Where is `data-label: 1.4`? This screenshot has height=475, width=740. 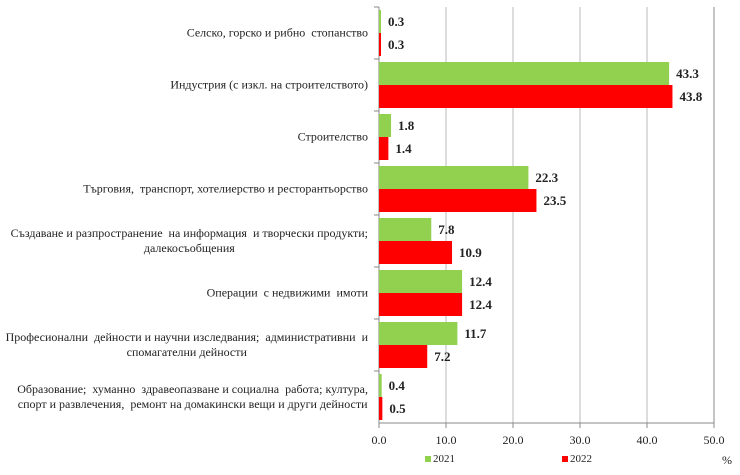 data-label: 1.4 is located at coordinates (403, 148).